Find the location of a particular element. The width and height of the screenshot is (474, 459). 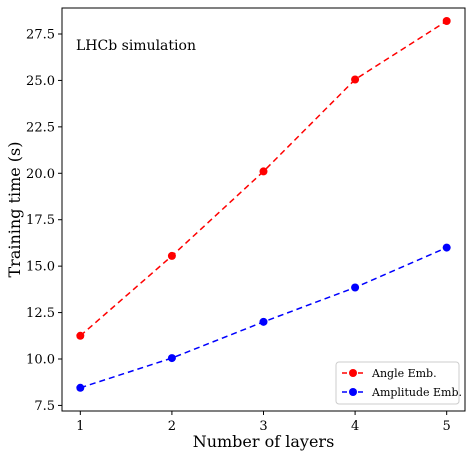

x-tick-label: 2 is located at coordinates (172, 426).